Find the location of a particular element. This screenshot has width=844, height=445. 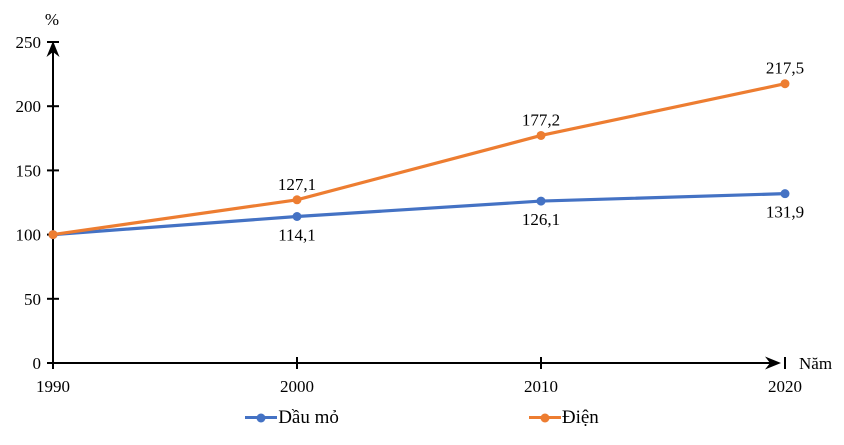

data-point-label: 127,1 is located at coordinates (297, 184).